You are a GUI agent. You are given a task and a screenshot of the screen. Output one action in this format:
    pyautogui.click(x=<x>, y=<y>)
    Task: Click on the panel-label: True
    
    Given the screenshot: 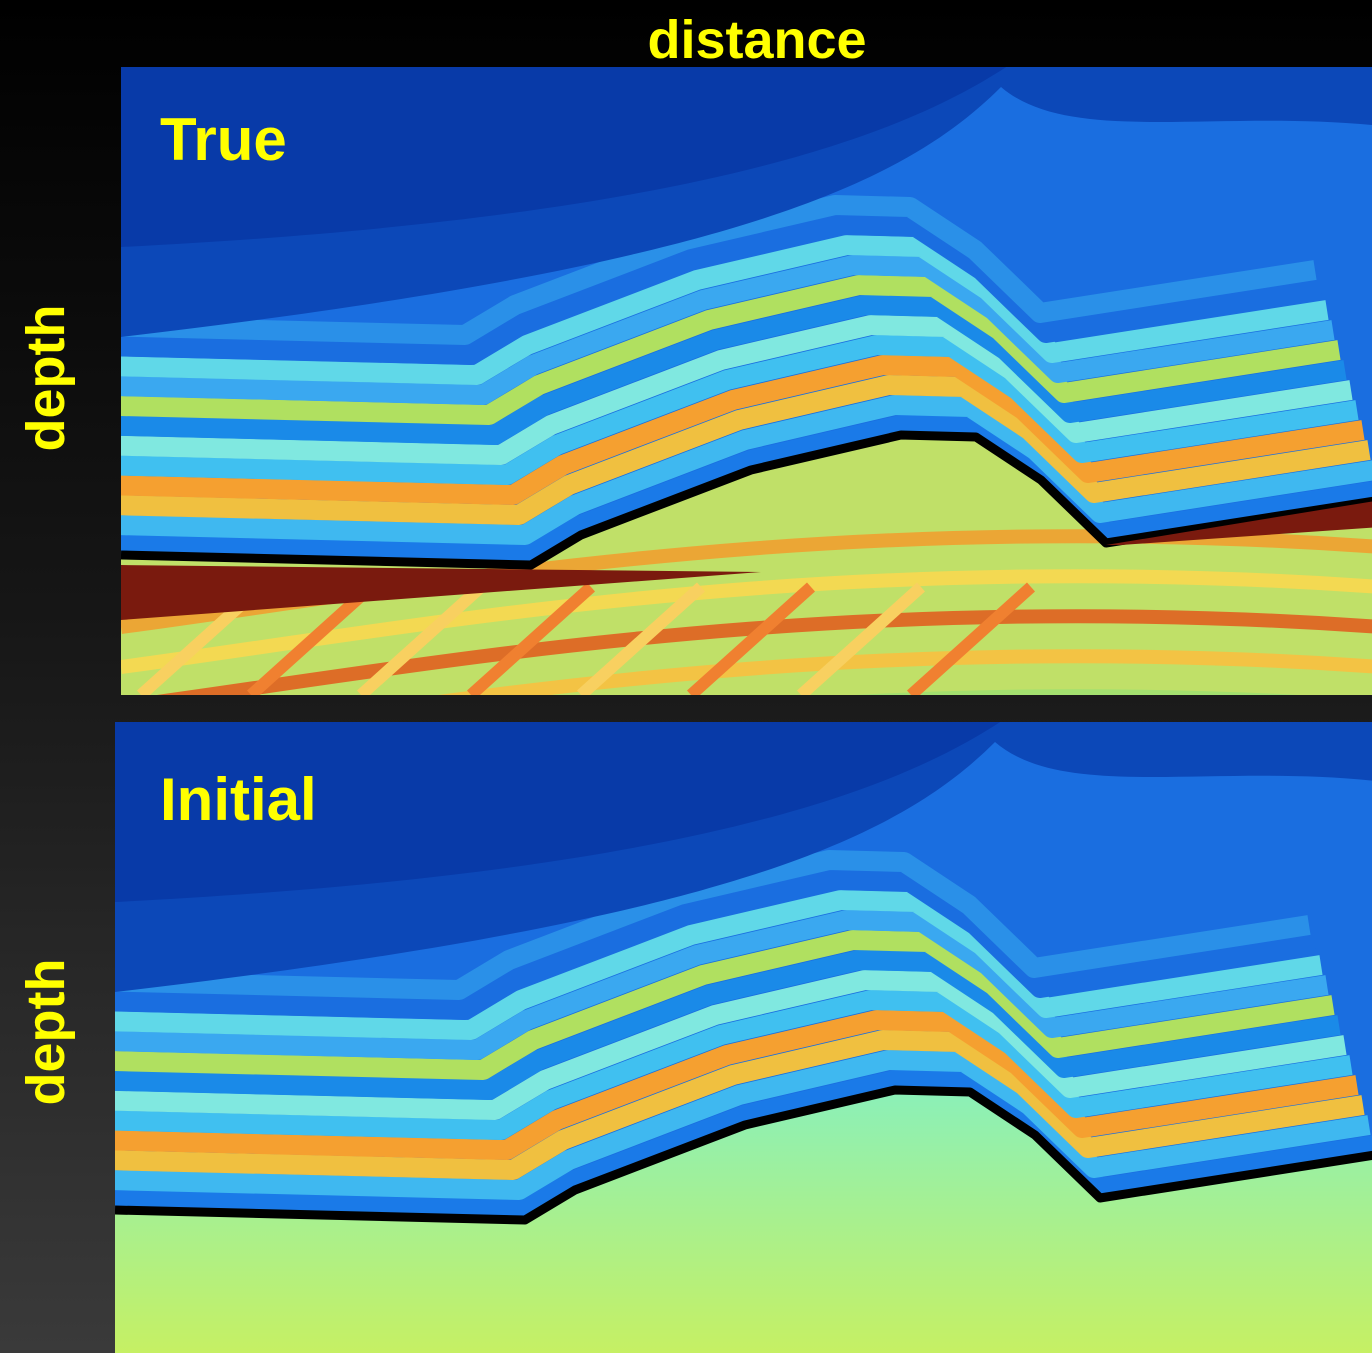 What is the action you would take?
    pyautogui.click(x=223, y=139)
    